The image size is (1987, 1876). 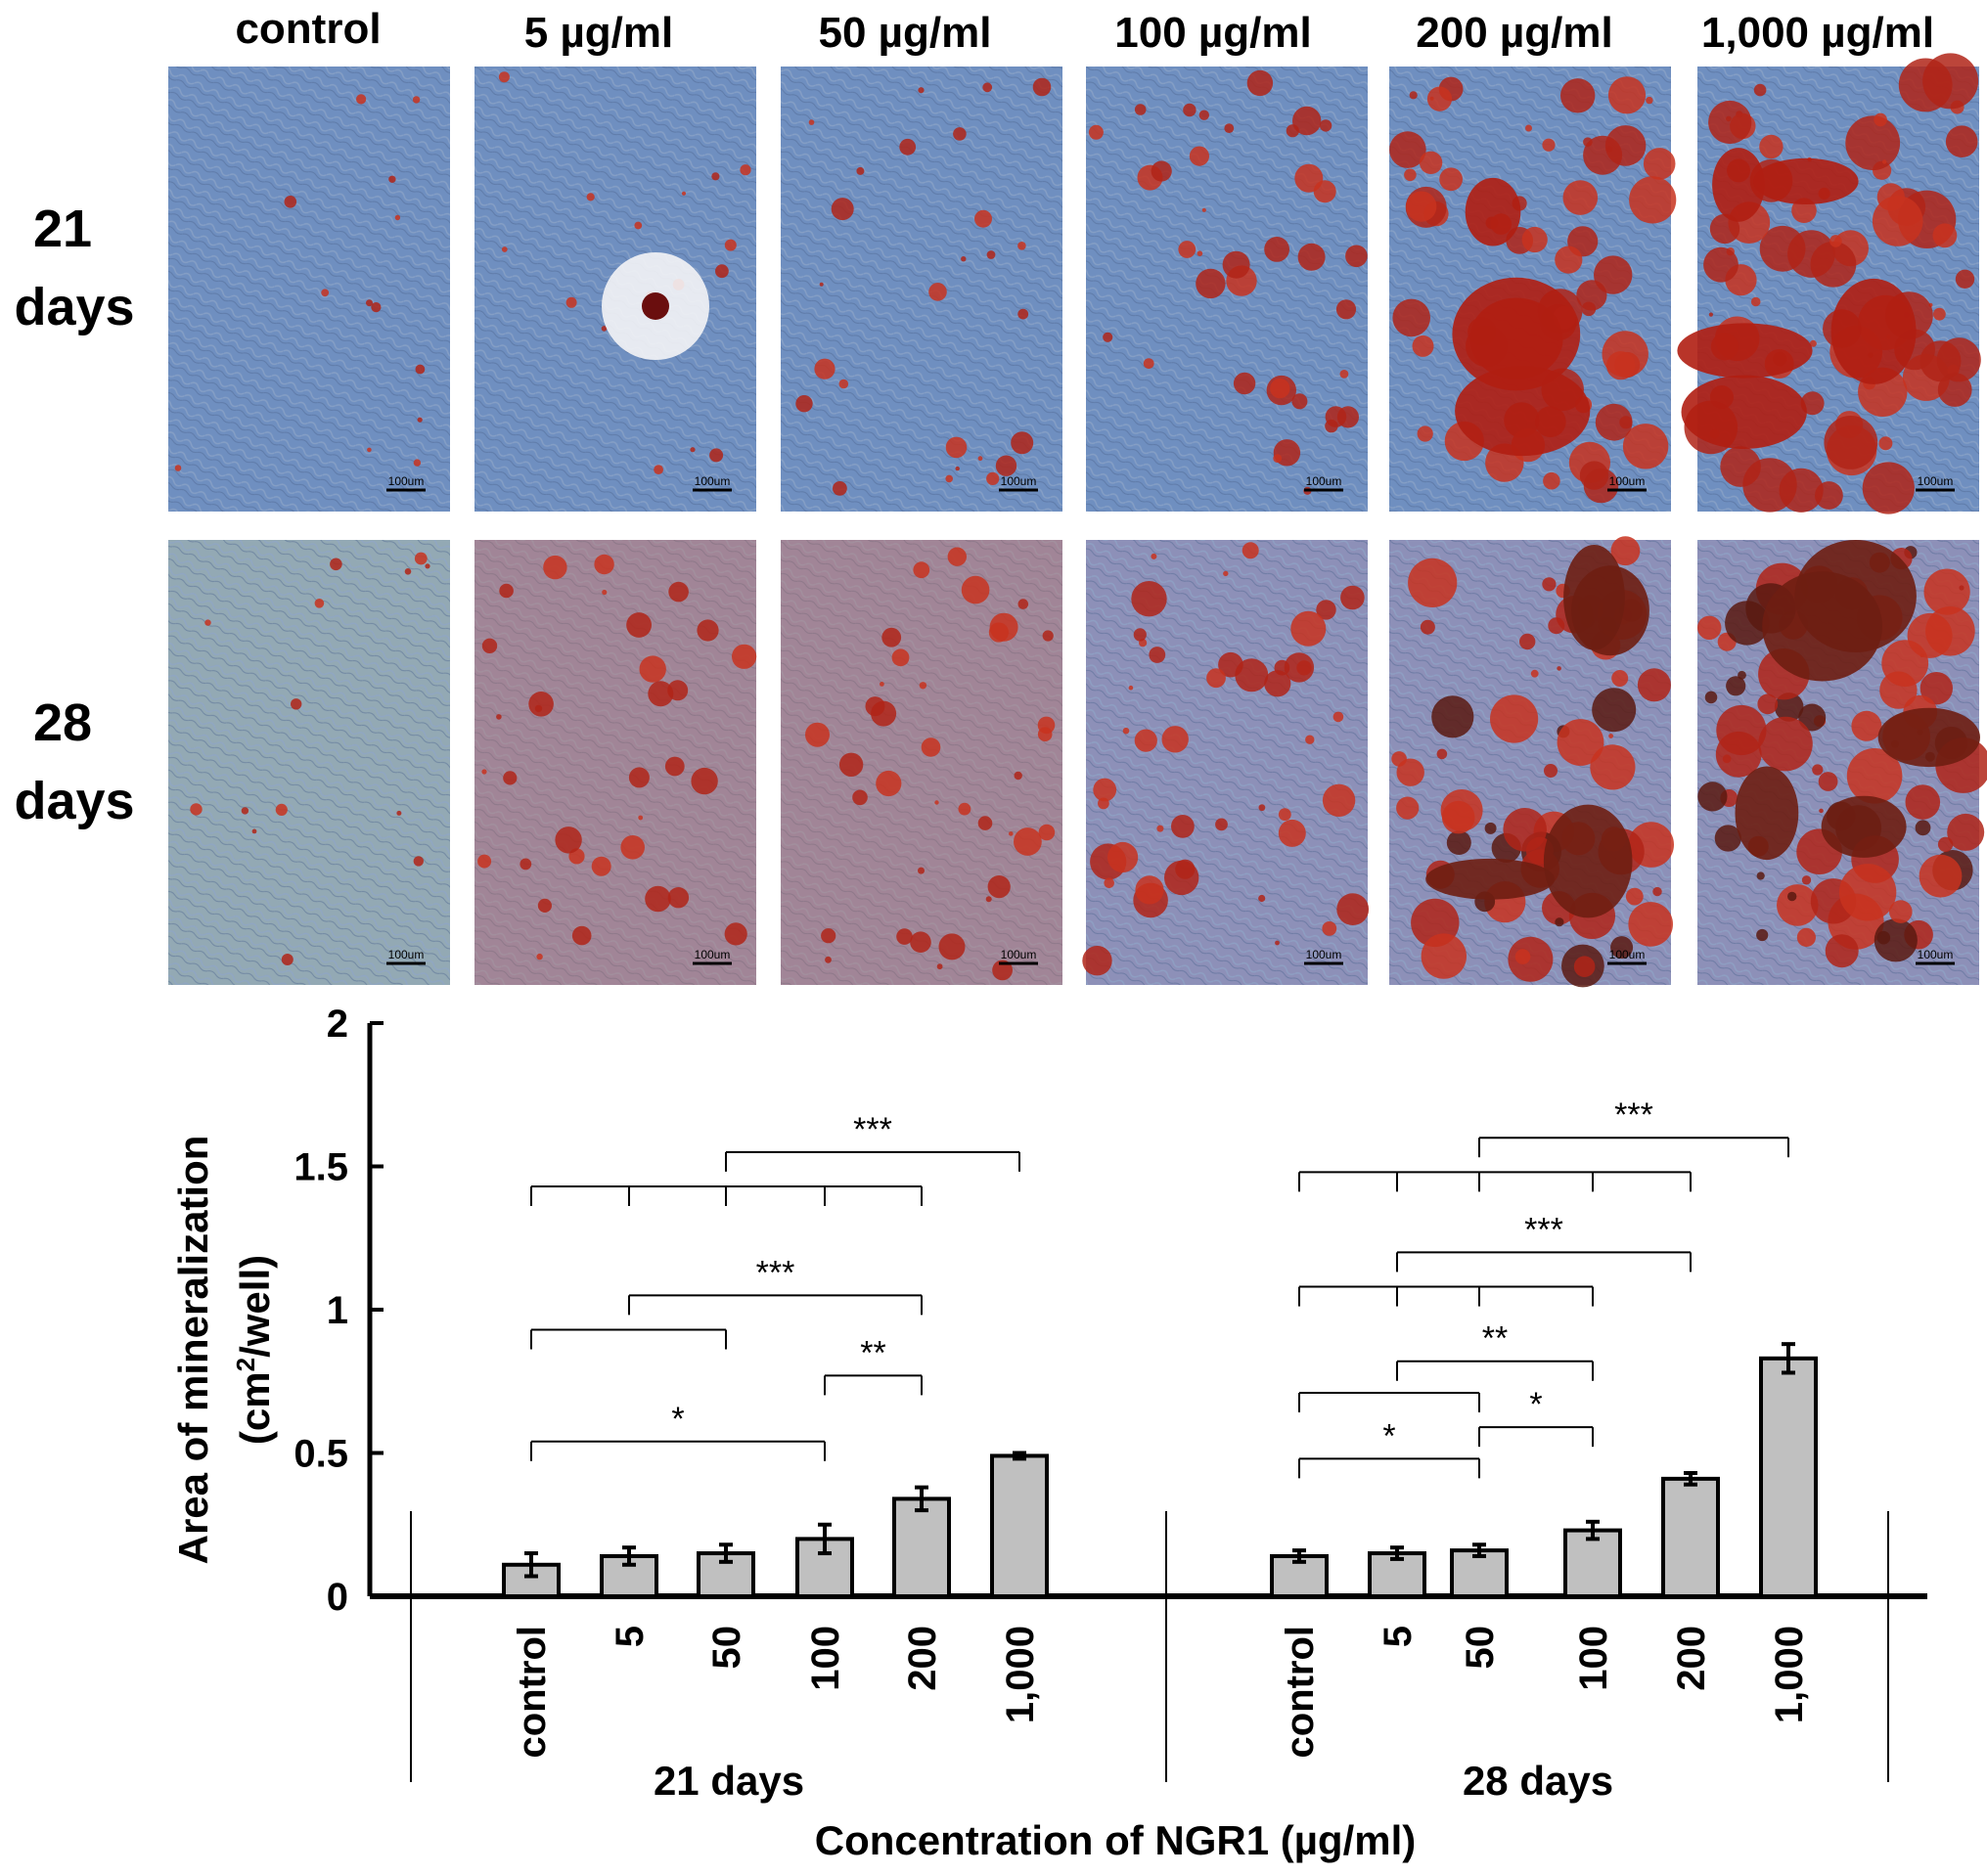 I want to click on col-label-5: 5 µg/ml, so click(x=599, y=33).